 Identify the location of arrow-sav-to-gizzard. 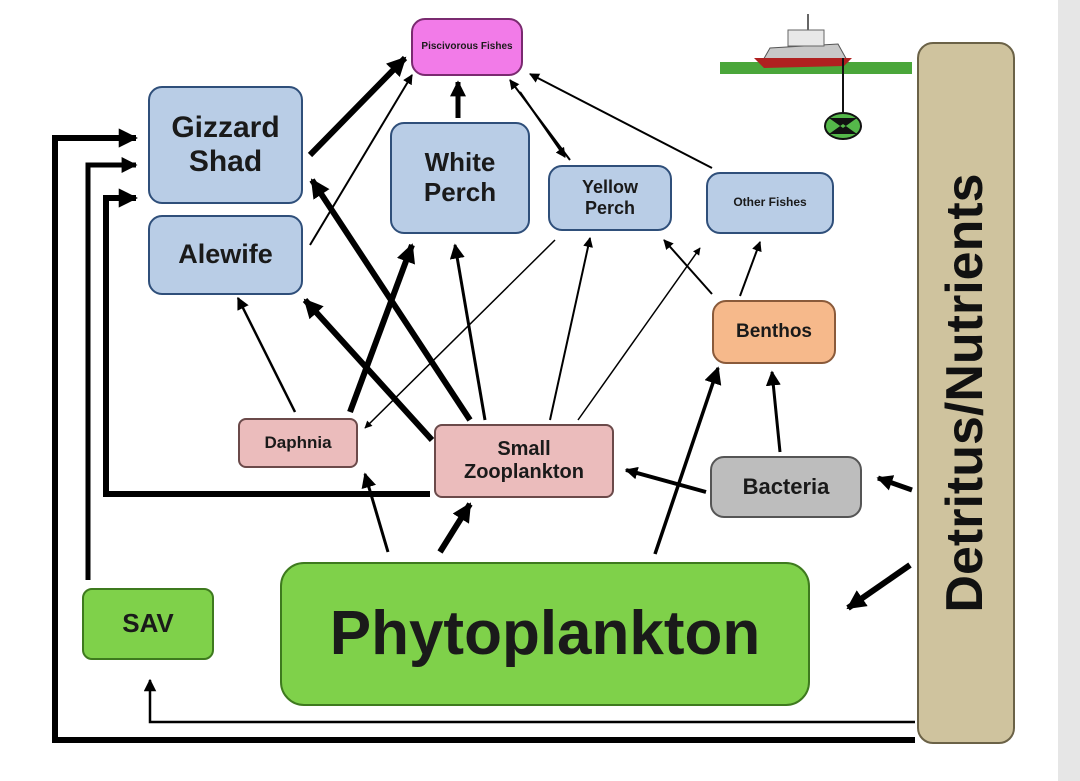
(111, 368).